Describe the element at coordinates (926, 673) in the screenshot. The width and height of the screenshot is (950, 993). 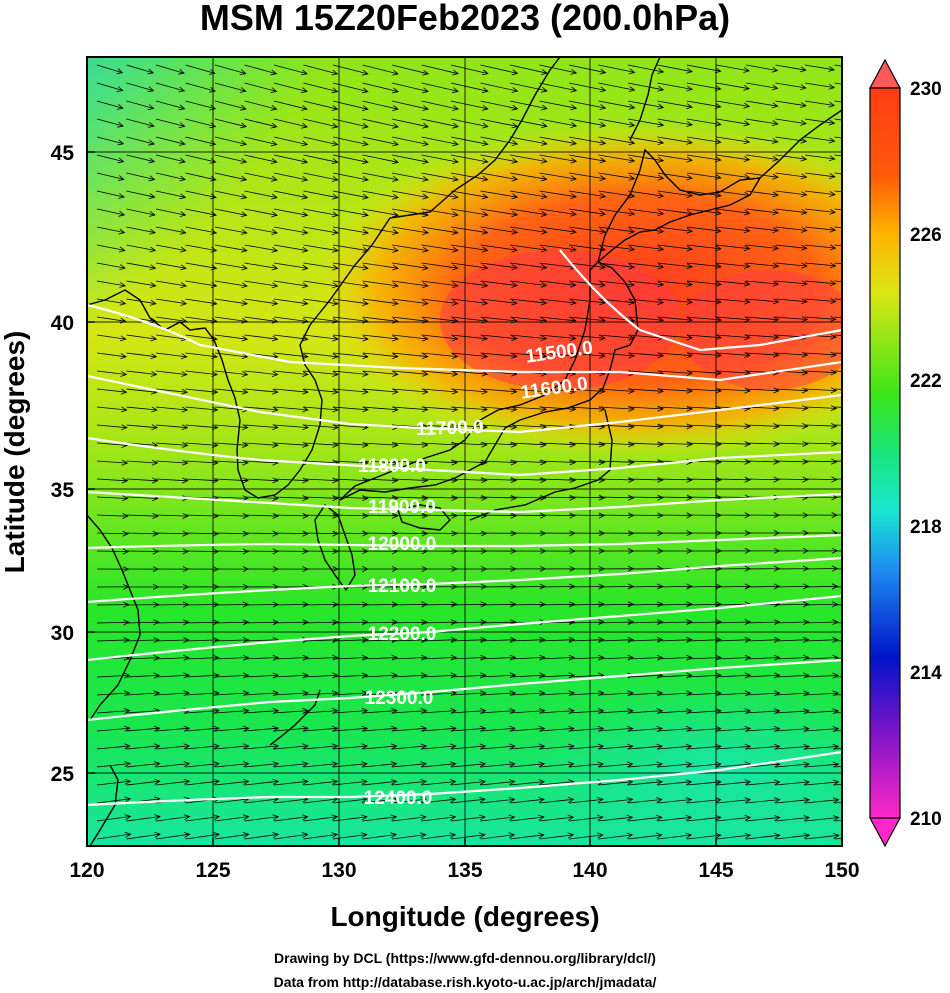
I see `colorbar-label: 214` at that location.